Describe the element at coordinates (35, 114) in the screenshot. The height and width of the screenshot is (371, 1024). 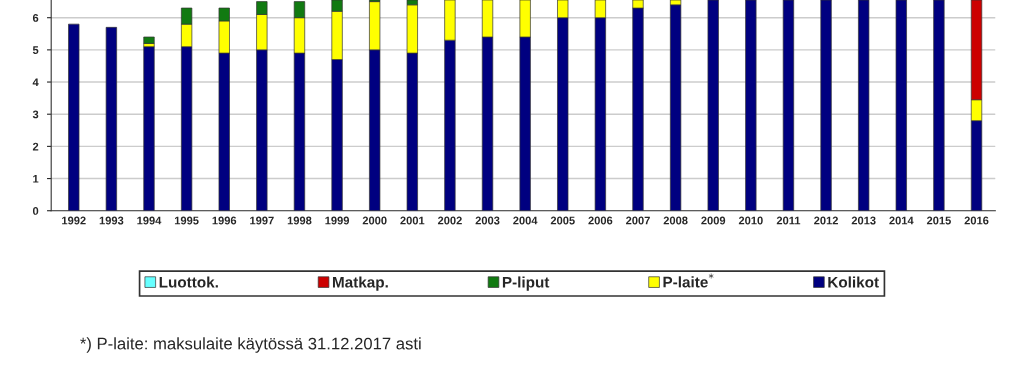
I see `y-tick-label: 3` at that location.